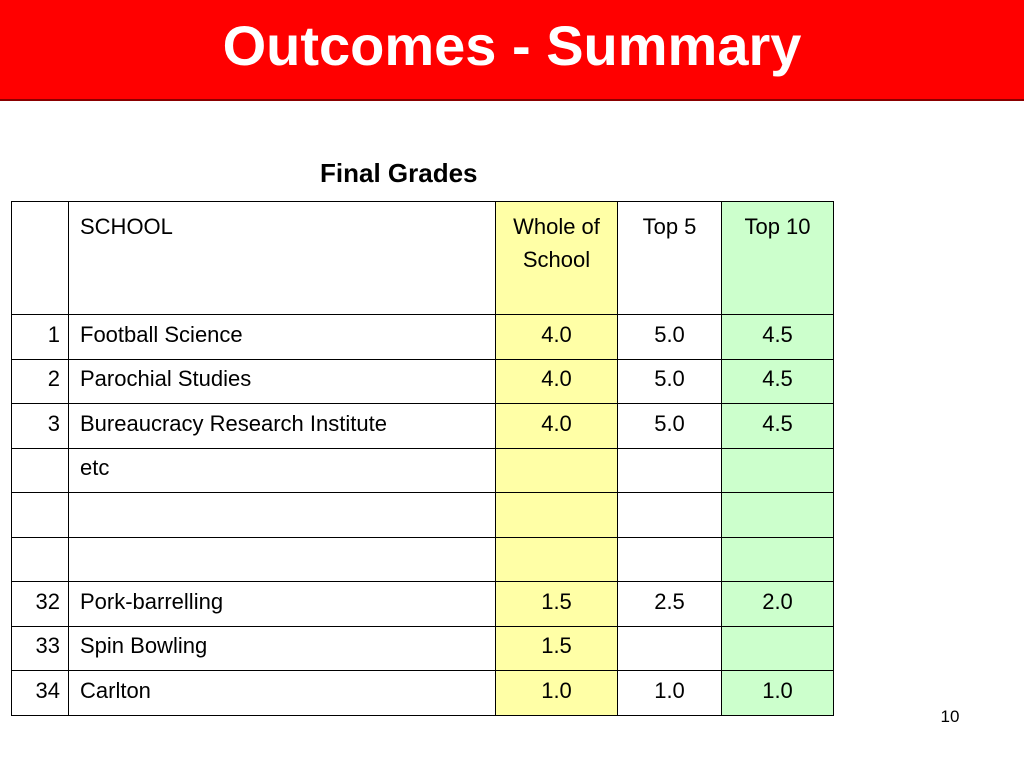 The height and width of the screenshot is (768, 1024). What do you see at coordinates (777, 258) in the screenshot?
I see `header-top-10: Top 10` at bounding box center [777, 258].